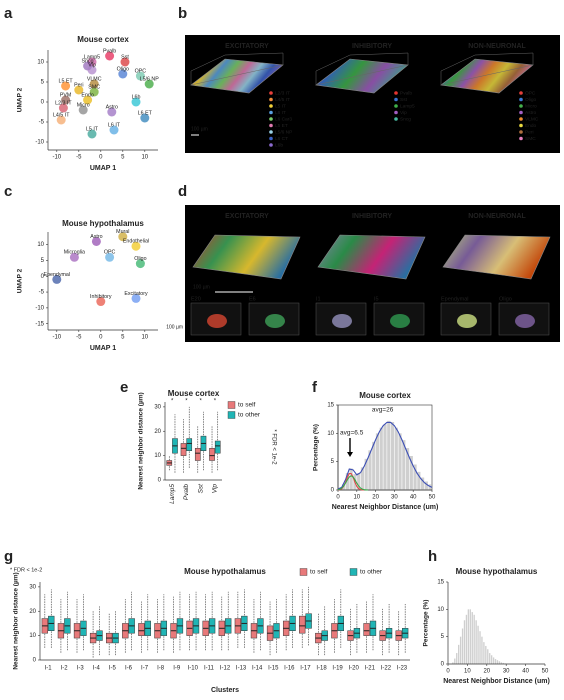 This screenshot has height=700, width=564. Describe the element at coordinates (455, 299) in the screenshot. I see `inset-label: Ependymal` at that location.